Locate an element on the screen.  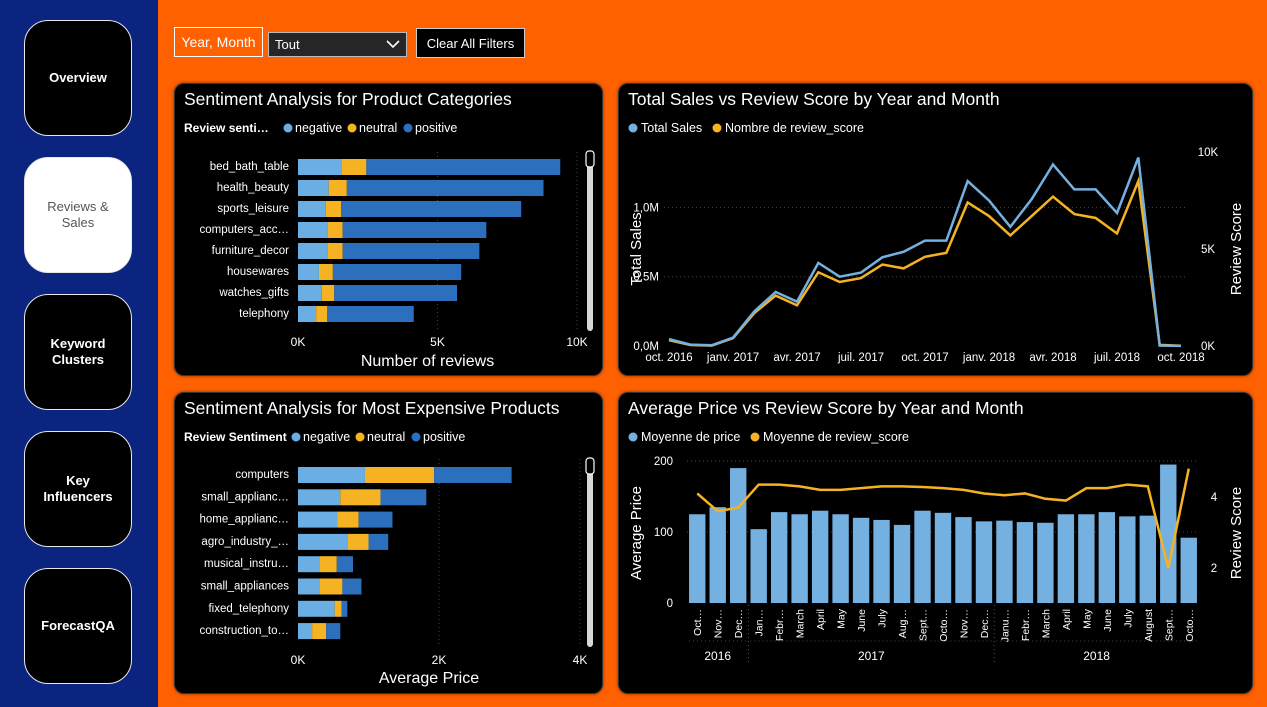
chart1-y-tick-right: 10K is located at coordinates (1208, 153).